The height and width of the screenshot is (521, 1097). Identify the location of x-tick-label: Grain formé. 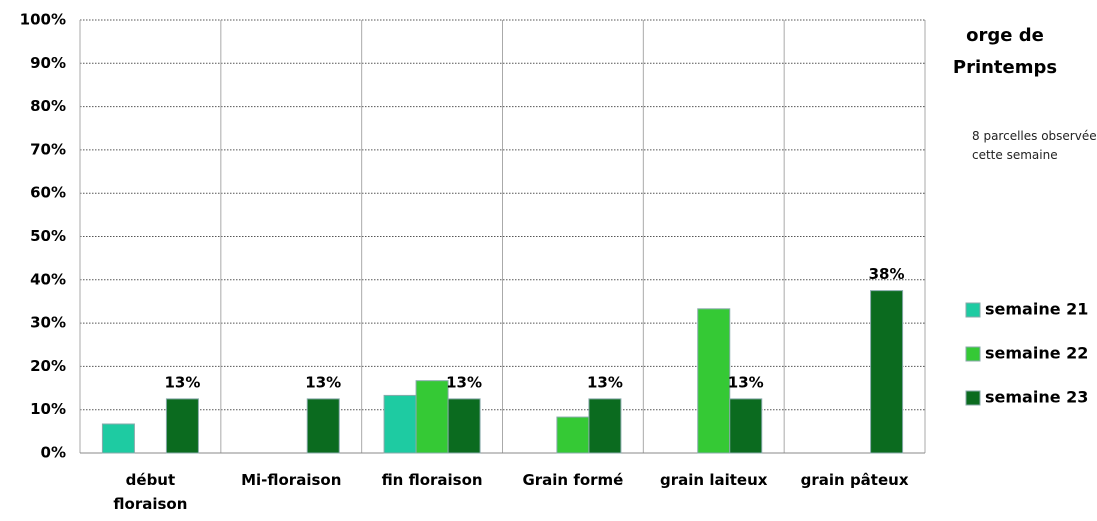
(573, 480).